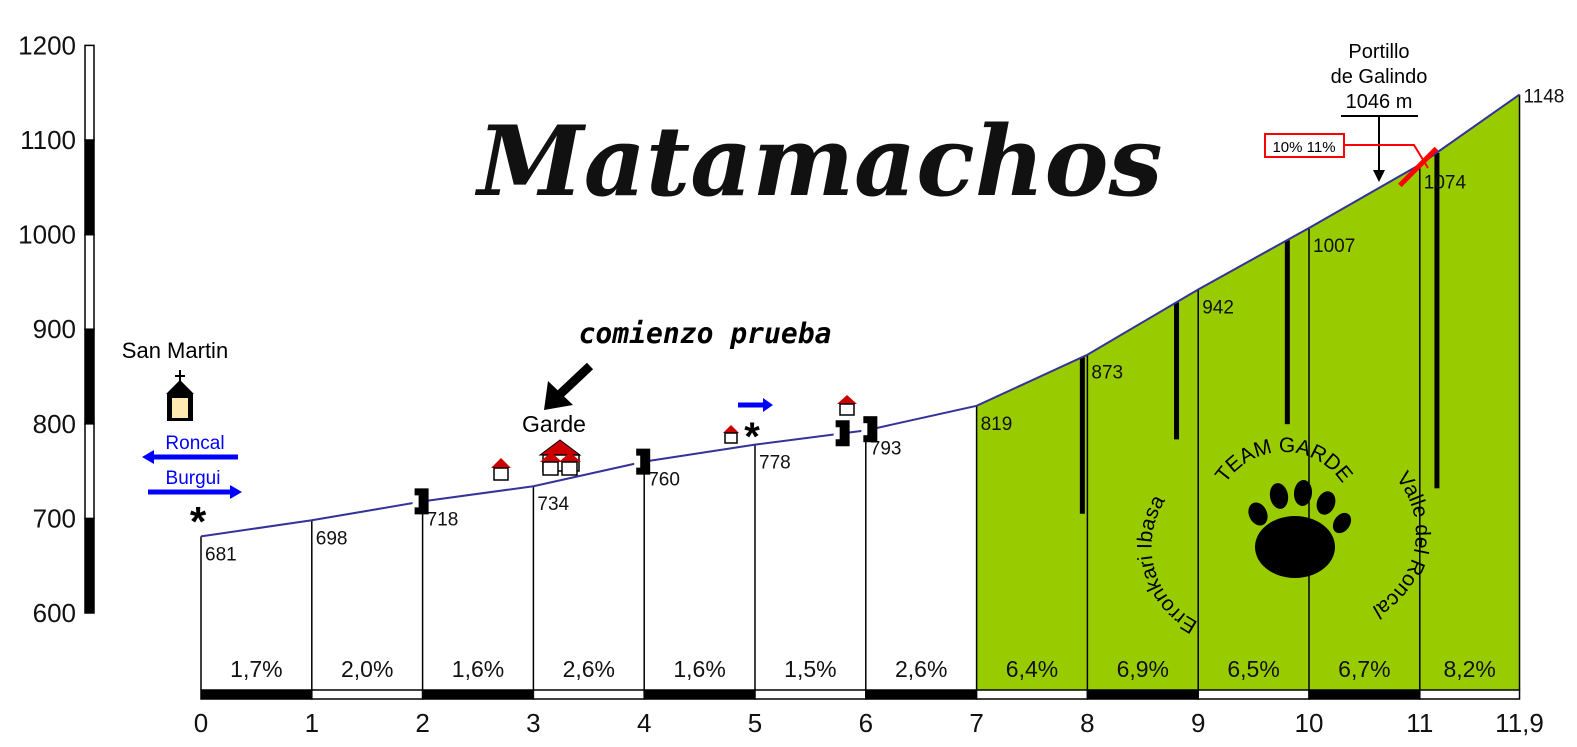 The image size is (1577, 747). I want to click on elevation-point-label: 793, so click(886, 448).